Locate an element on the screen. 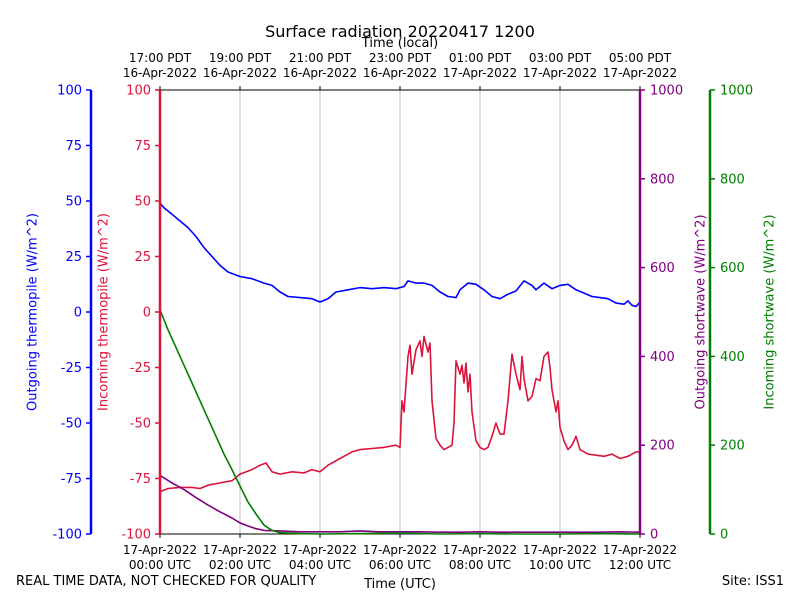  top-axis-label: Time (local) is located at coordinates (399, 43).